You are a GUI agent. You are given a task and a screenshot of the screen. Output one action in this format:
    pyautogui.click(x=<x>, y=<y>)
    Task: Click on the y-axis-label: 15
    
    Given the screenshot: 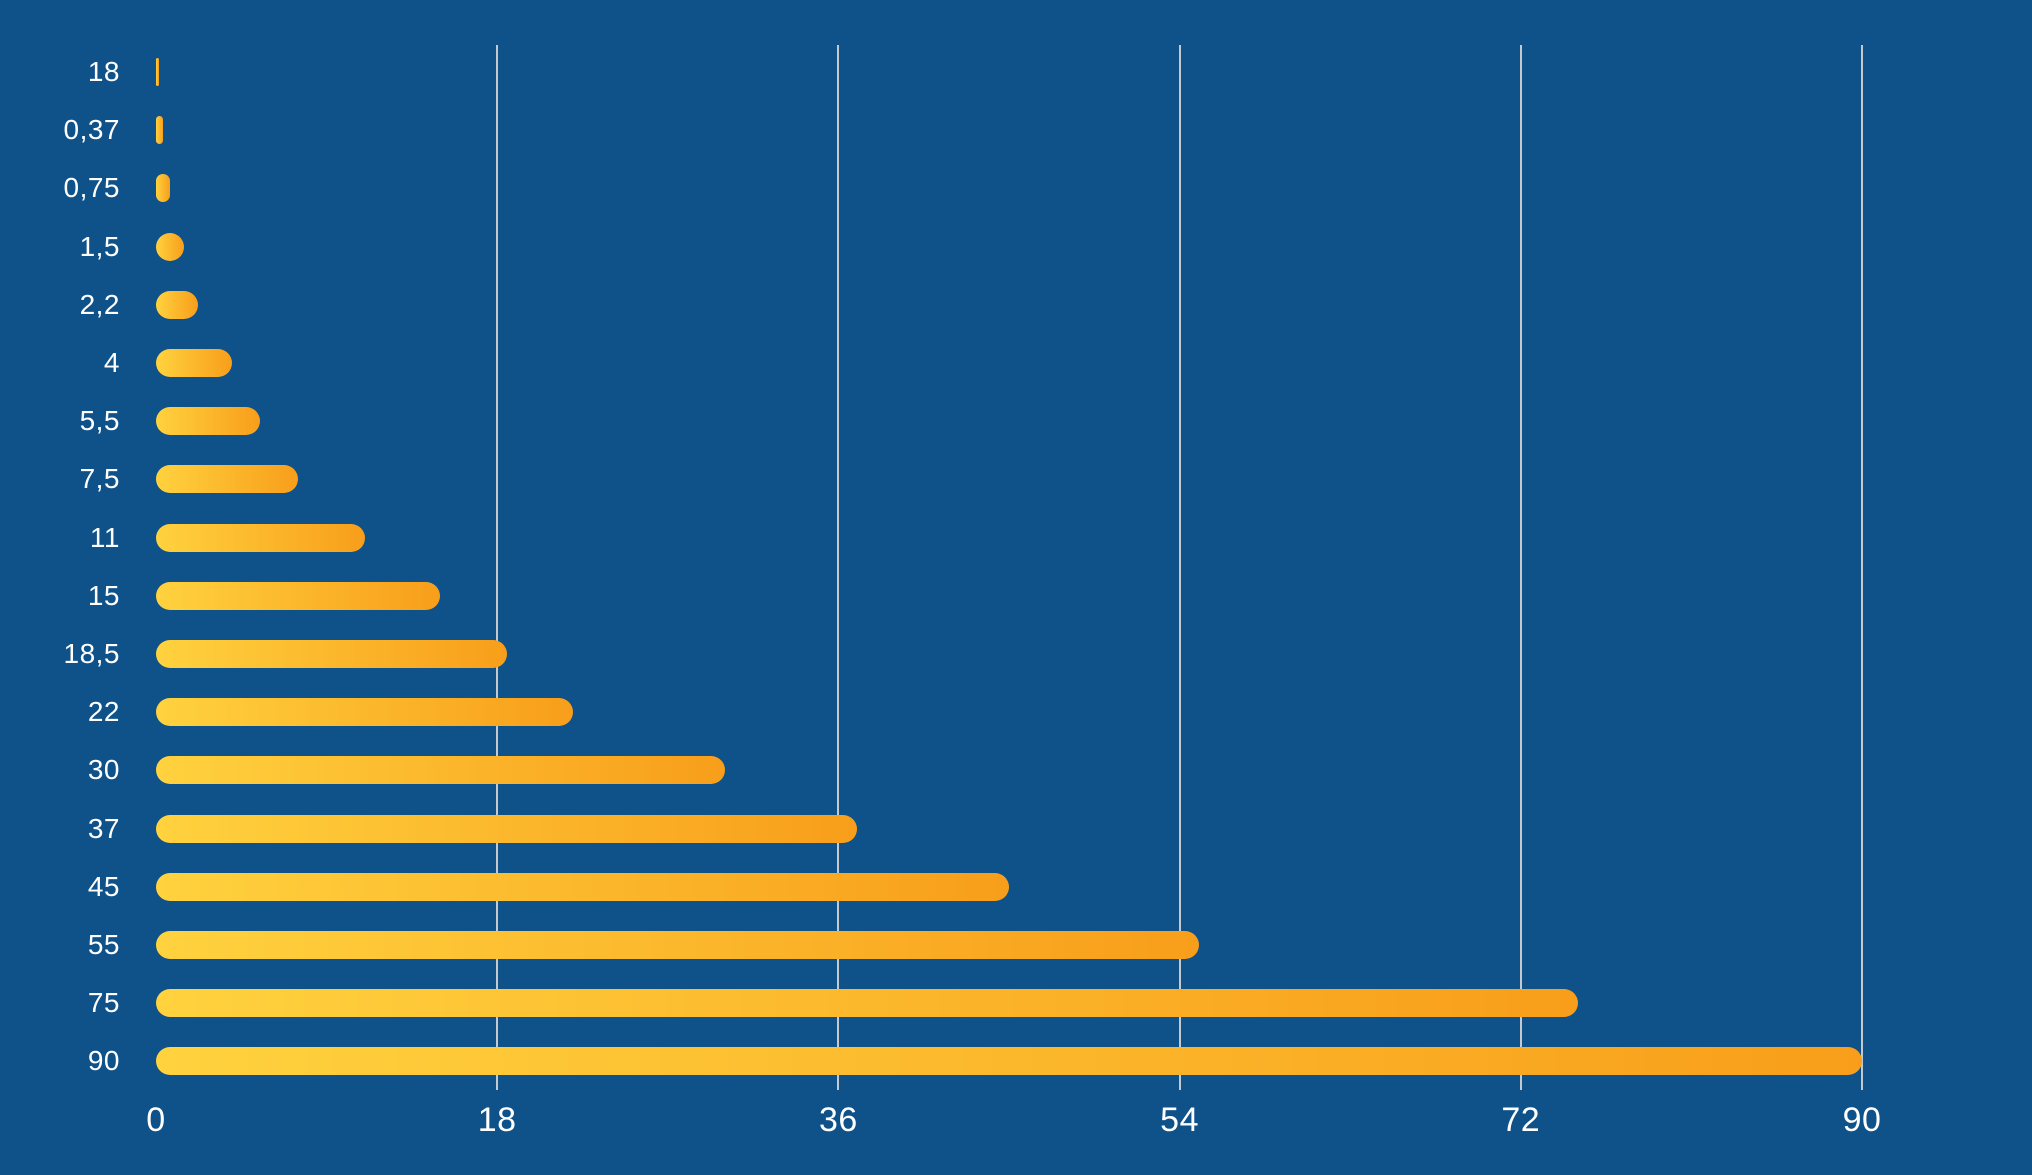 What is the action you would take?
    pyautogui.click(x=103, y=595)
    